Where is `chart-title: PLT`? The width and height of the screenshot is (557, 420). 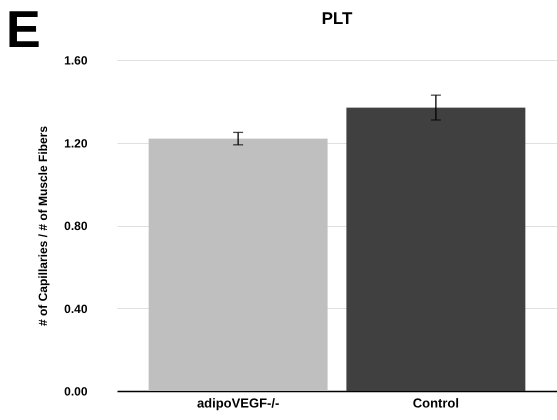
chart-title: PLT is located at coordinates (338, 18).